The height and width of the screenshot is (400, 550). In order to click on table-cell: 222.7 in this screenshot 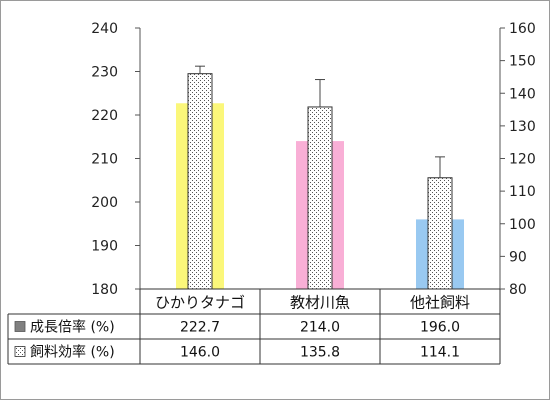, I will do `click(200, 328)`.